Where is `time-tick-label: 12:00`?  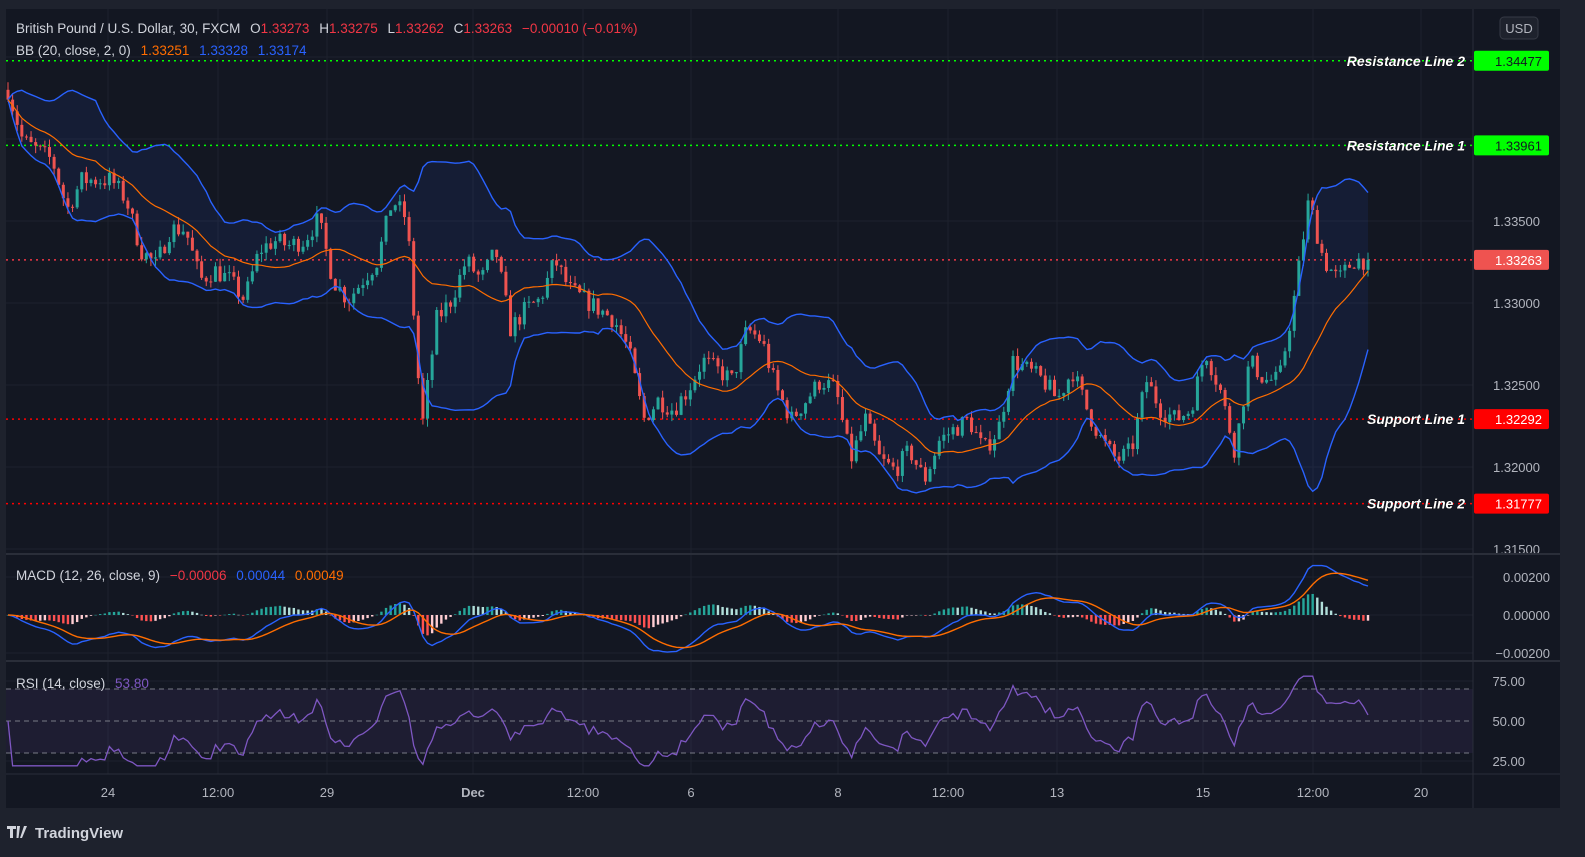
time-tick-label: 12:00 is located at coordinates (1313, 792).